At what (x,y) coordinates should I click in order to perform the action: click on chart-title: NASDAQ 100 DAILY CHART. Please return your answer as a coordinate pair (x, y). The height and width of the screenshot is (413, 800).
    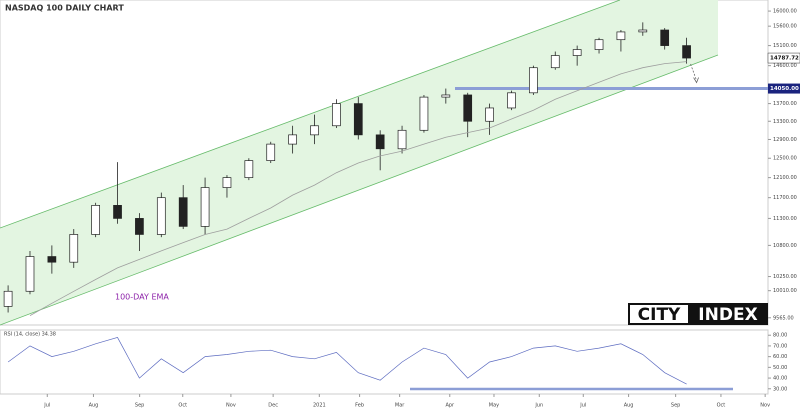
    Looking at the image, I should click on (64, 8).